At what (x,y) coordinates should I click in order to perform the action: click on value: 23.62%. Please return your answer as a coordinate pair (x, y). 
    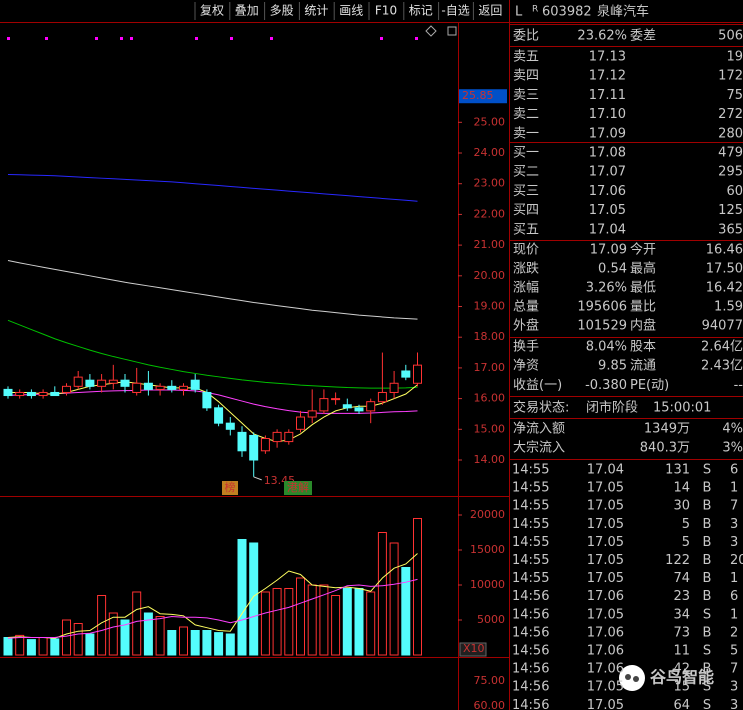
    Looking at the image, I should click on (602, 36).